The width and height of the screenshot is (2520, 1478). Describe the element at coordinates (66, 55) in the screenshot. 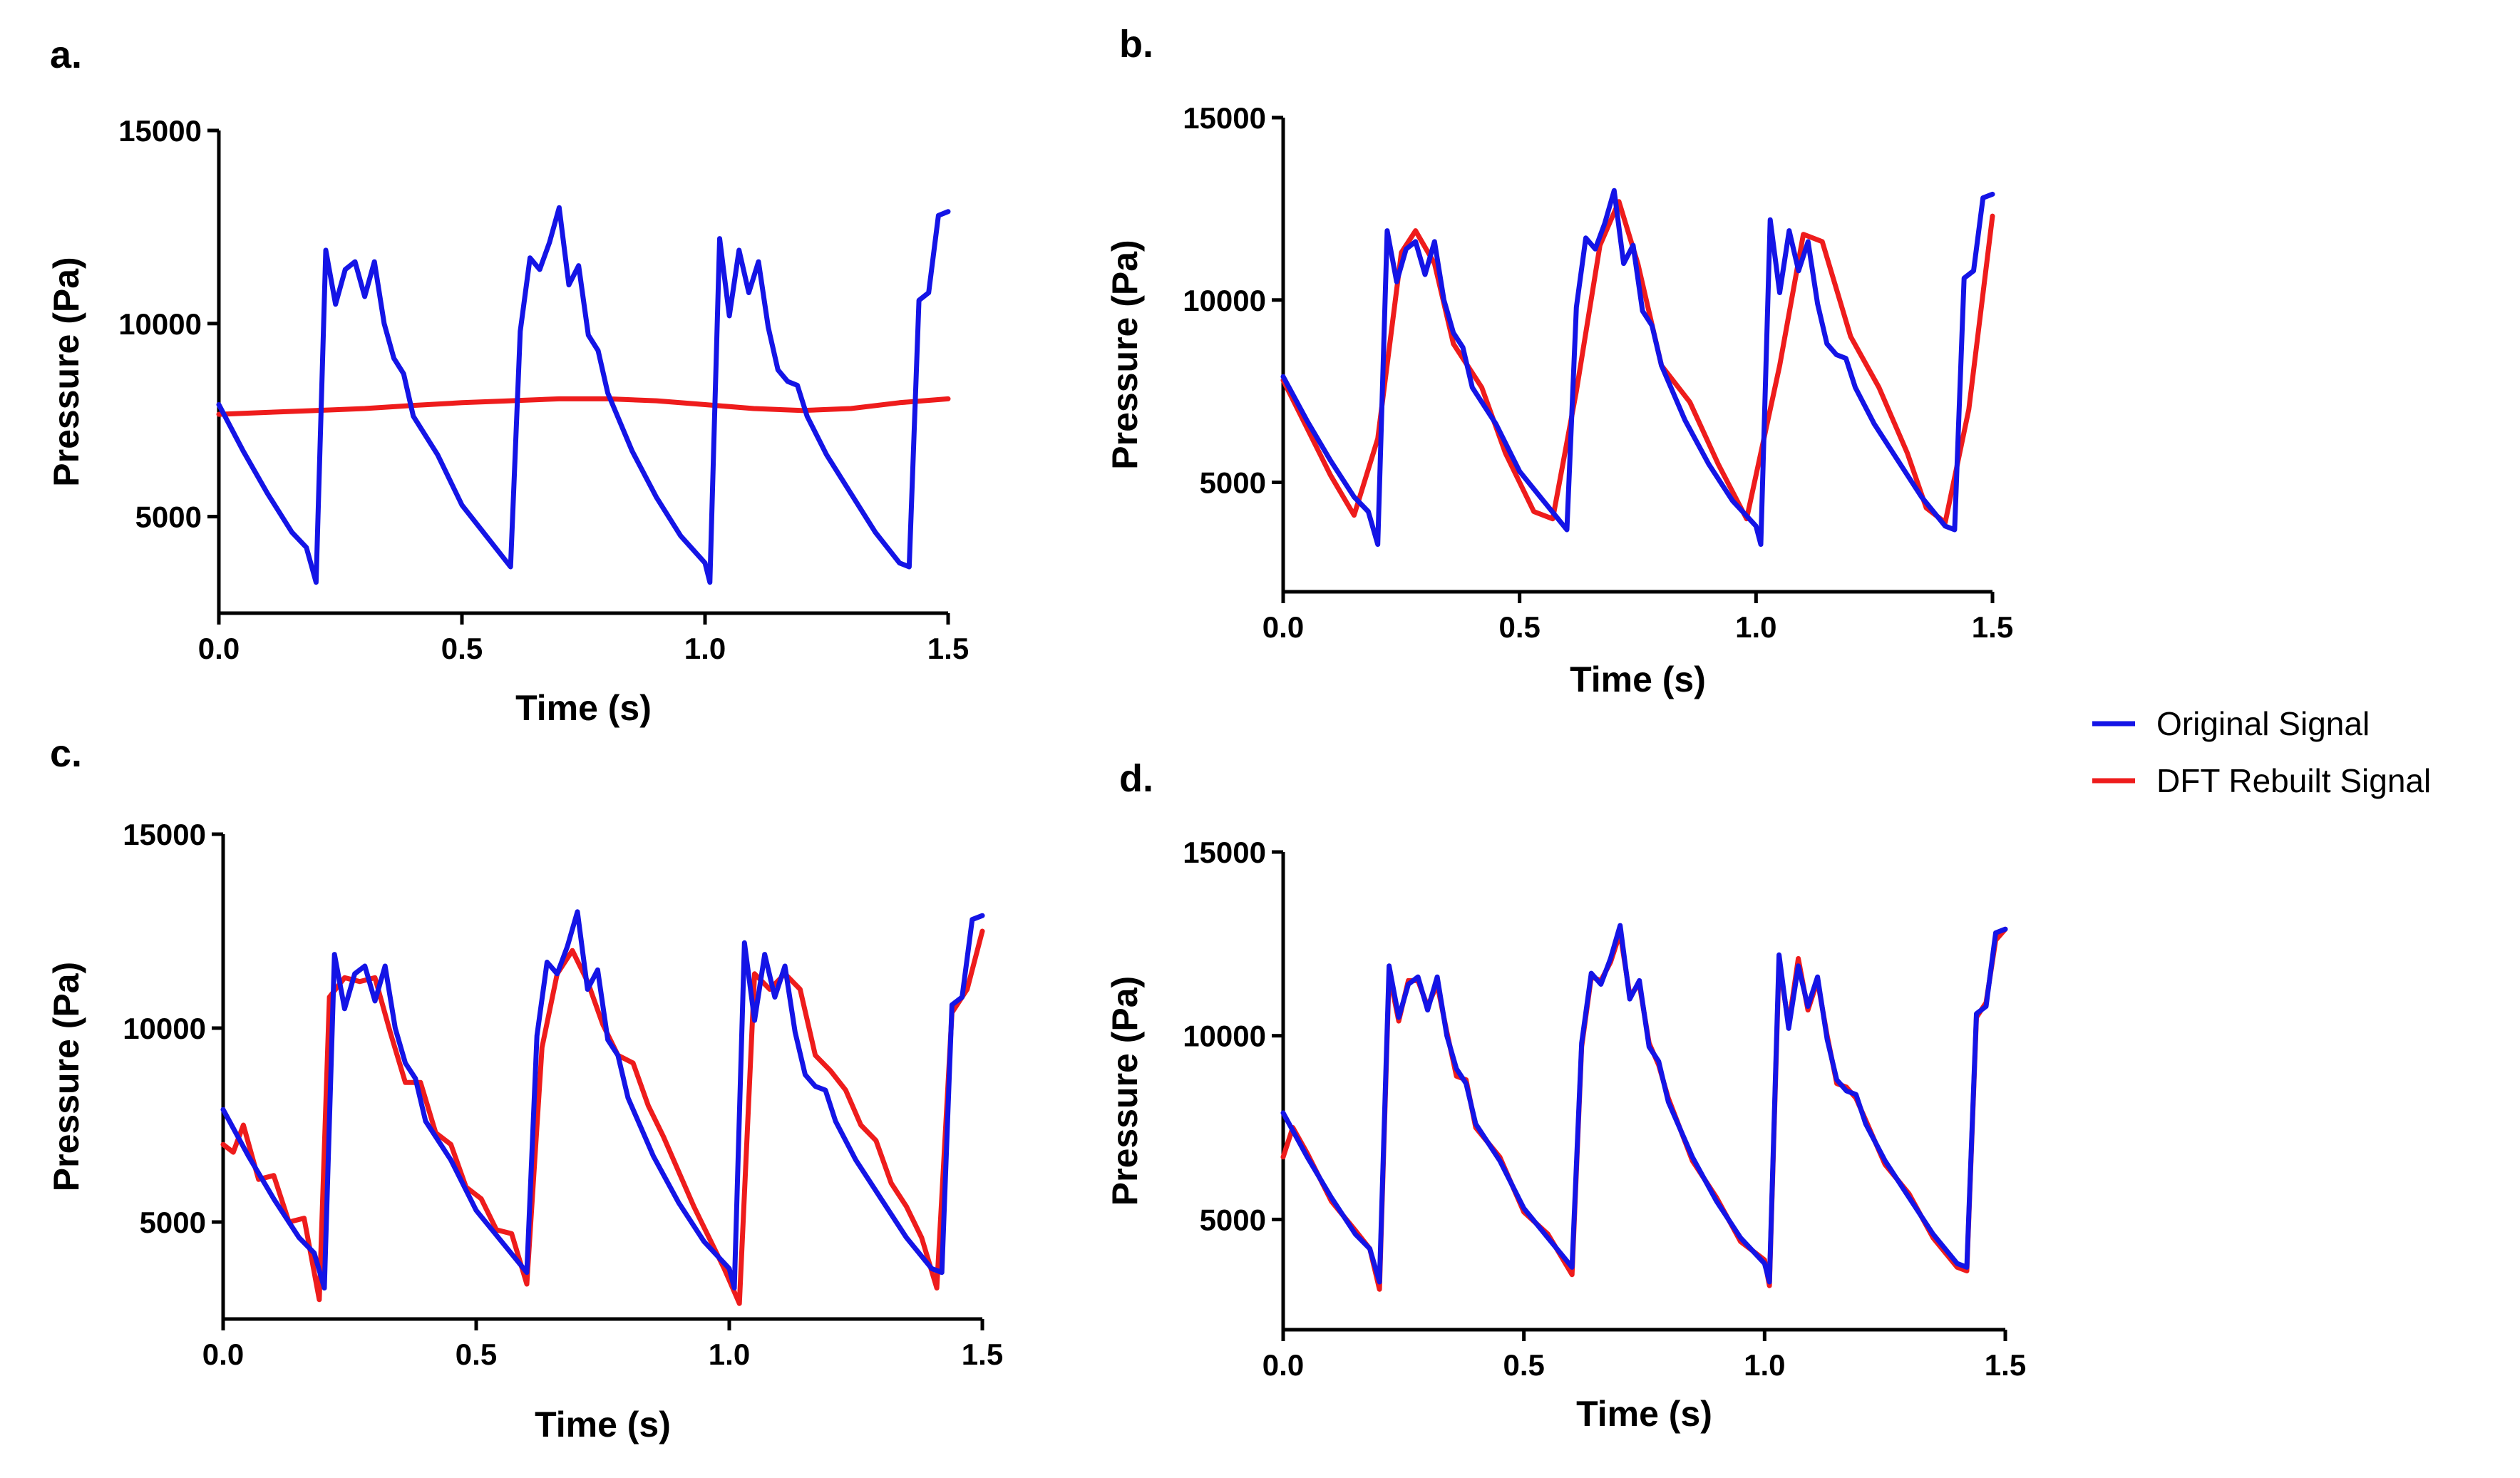

I see `panel-letter: a.` at that location.